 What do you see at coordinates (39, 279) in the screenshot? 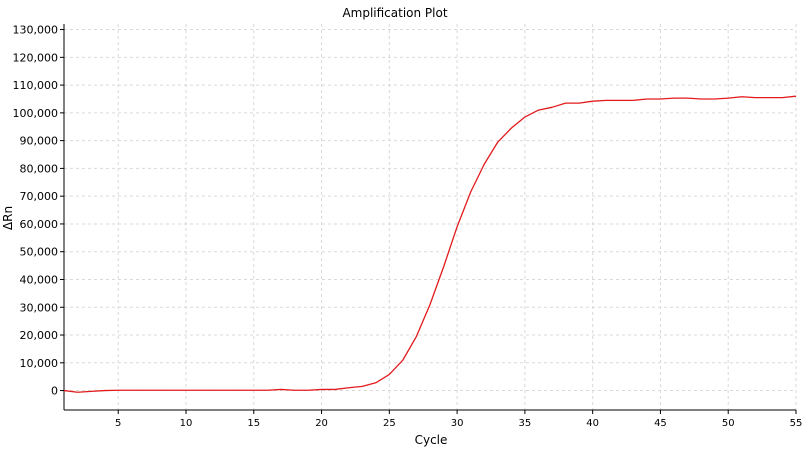
I see `y-tick-label: 40,000` at bounding box center [39, 279].